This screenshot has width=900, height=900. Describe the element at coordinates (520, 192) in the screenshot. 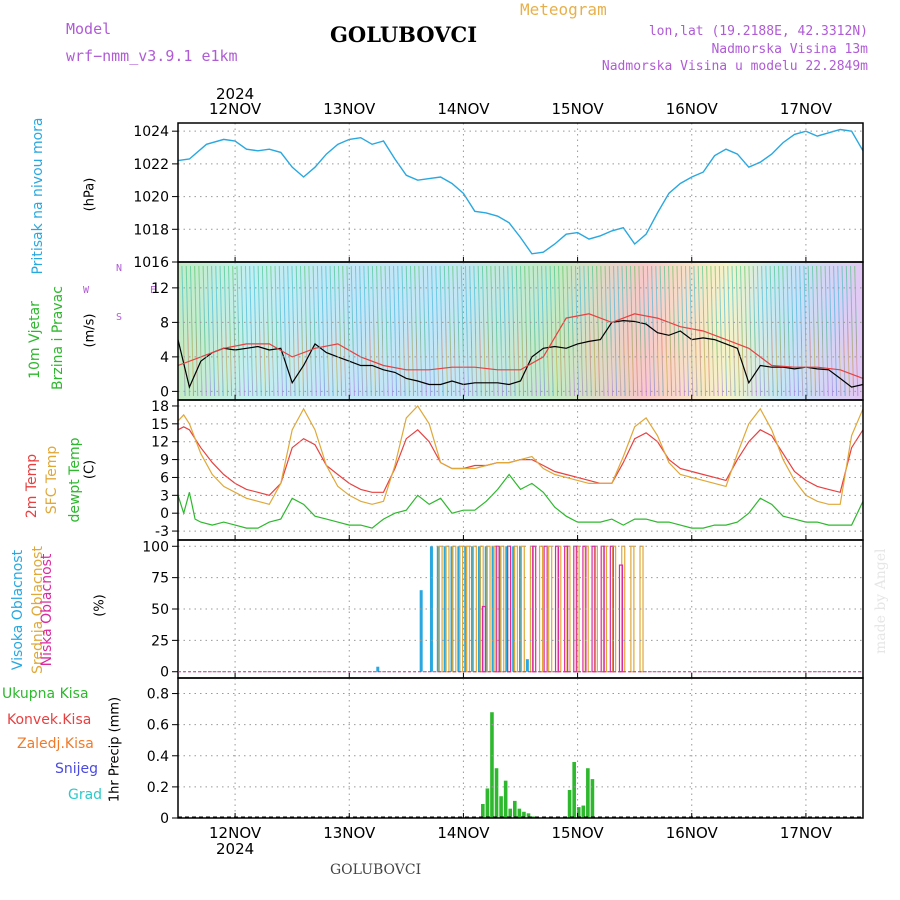

I see `panel-frame` at that location.